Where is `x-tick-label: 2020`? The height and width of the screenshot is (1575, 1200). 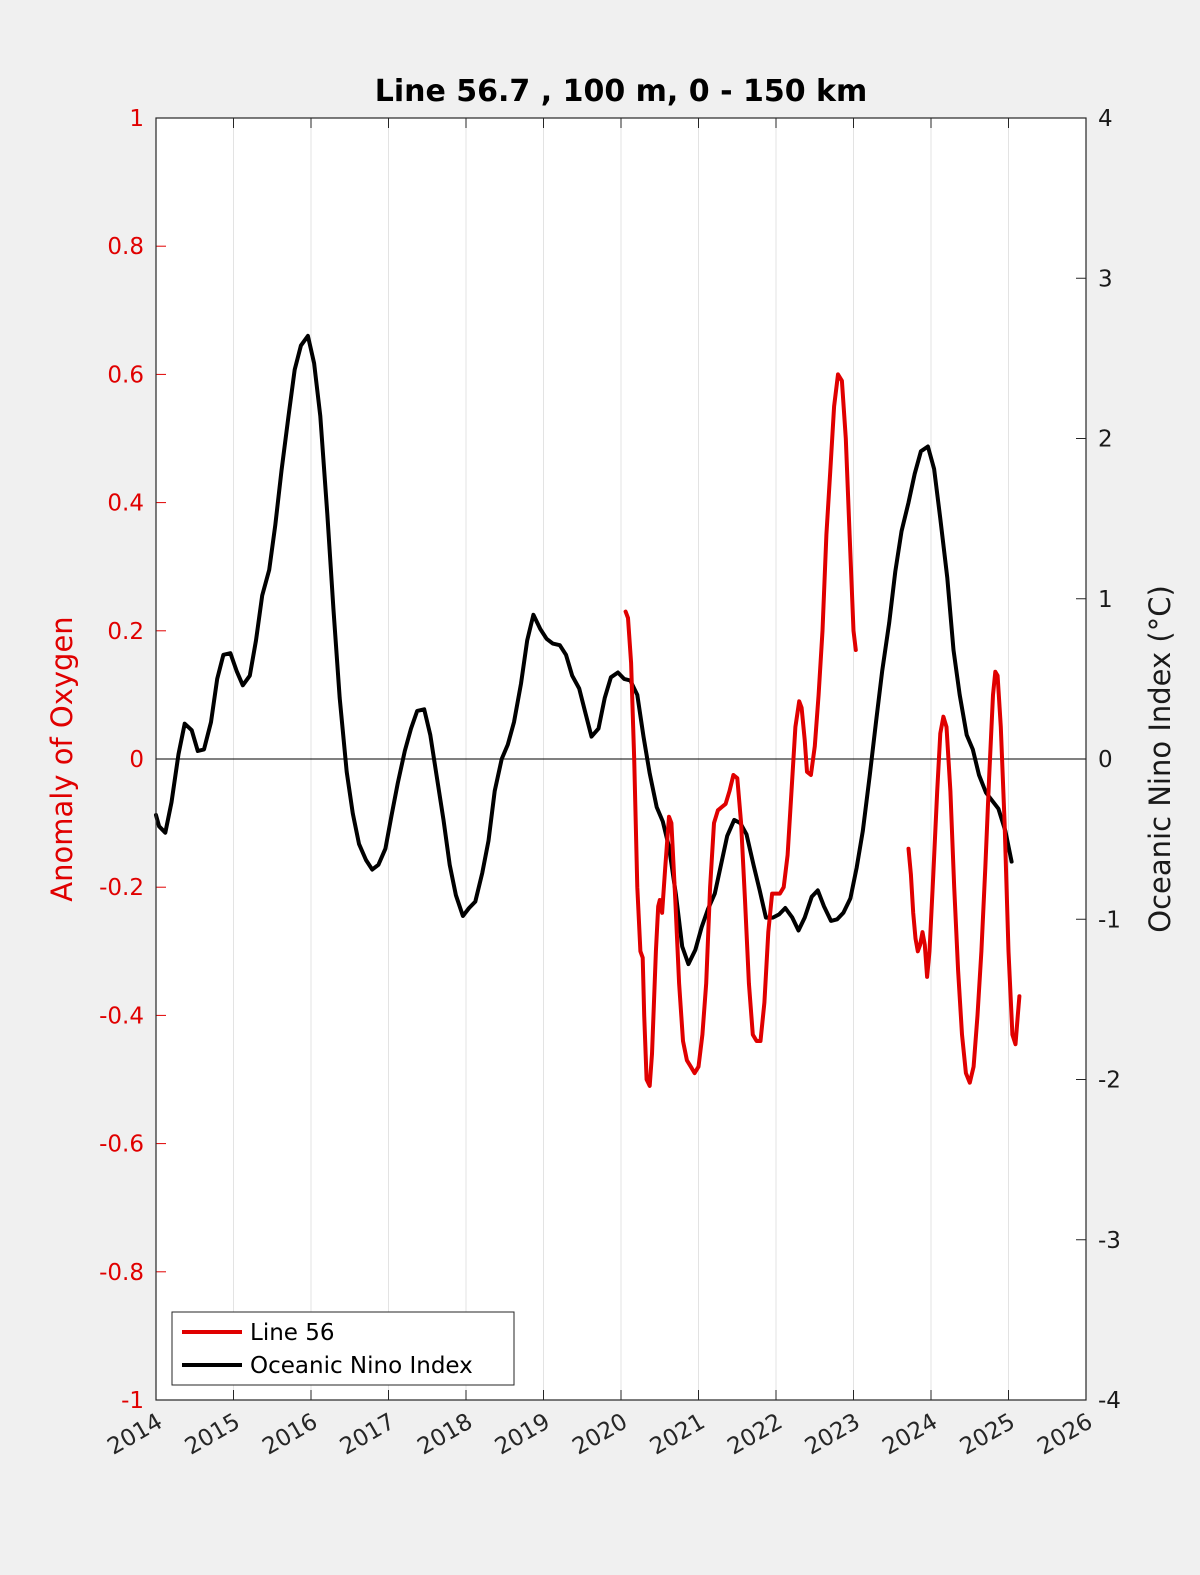
x-tick-label: 2020 is located at coordinates (600, 1435).